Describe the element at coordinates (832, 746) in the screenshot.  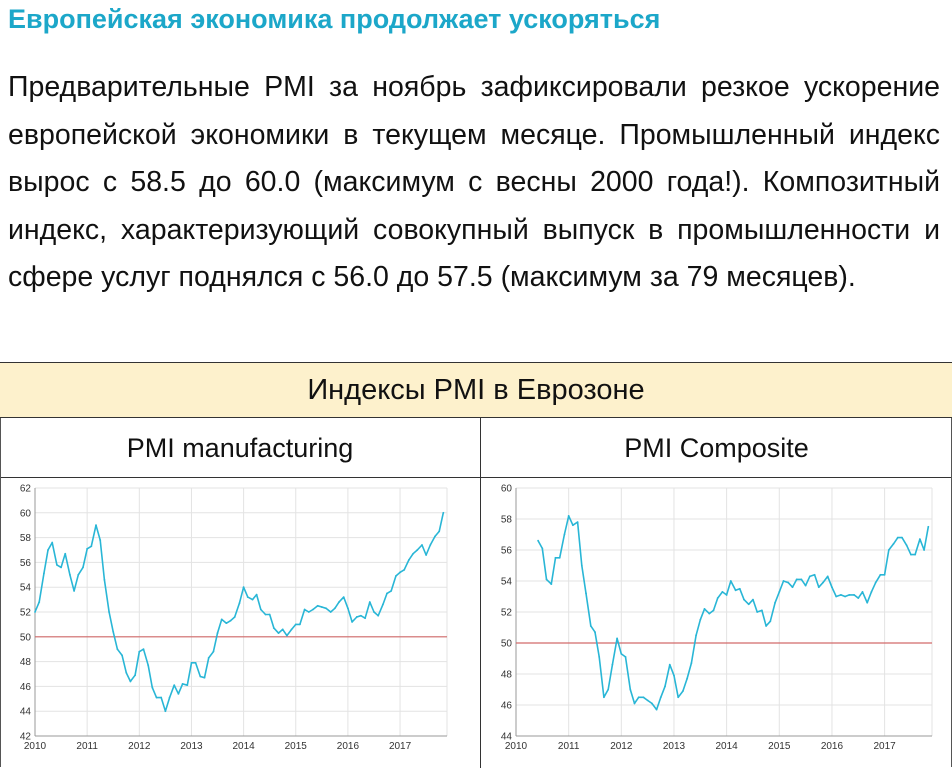
I see `x-tick-label: 2016` at that location.